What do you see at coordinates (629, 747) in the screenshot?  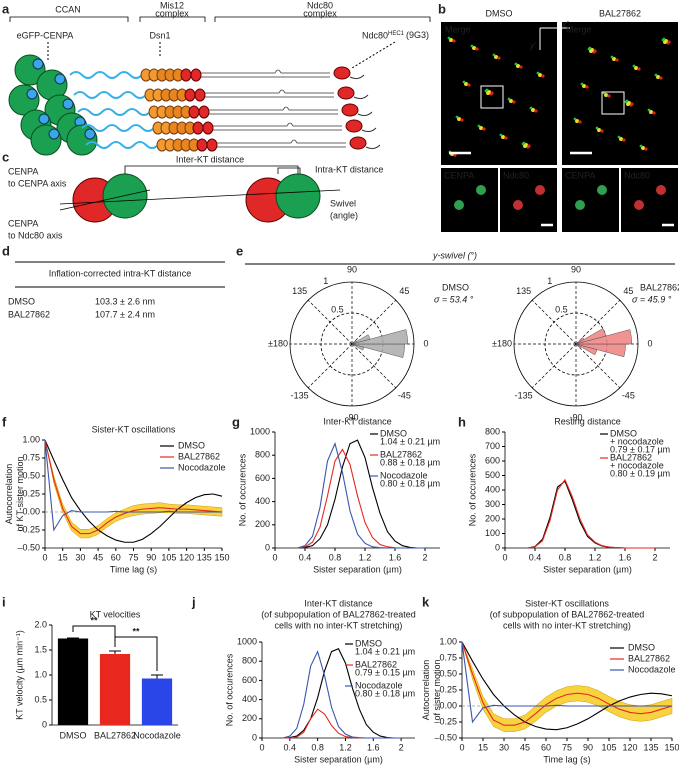 I see `x-tick-label: 120` at bounding box center [629, 747].